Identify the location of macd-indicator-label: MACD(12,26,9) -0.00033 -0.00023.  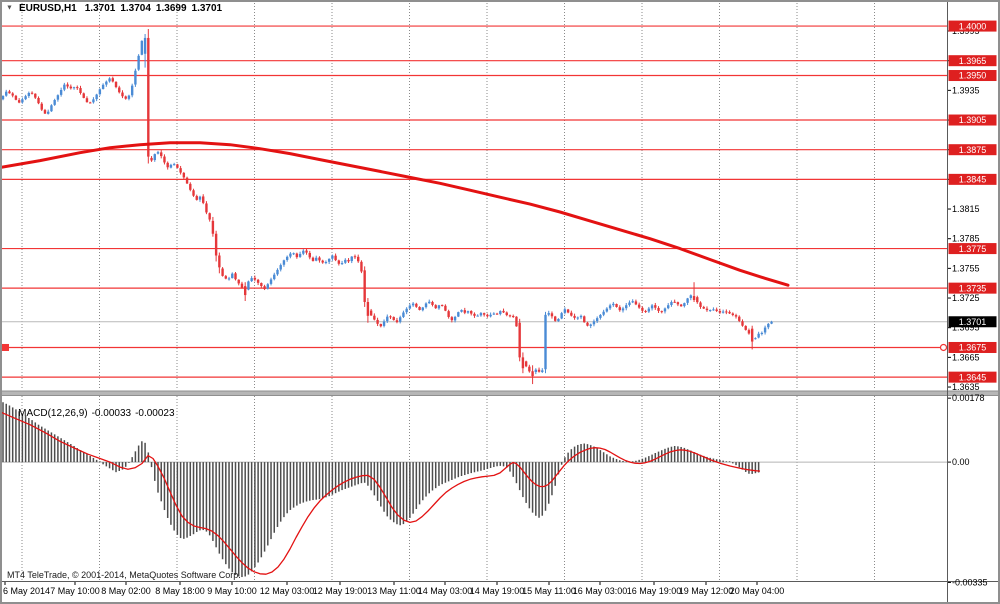
(93, 413).